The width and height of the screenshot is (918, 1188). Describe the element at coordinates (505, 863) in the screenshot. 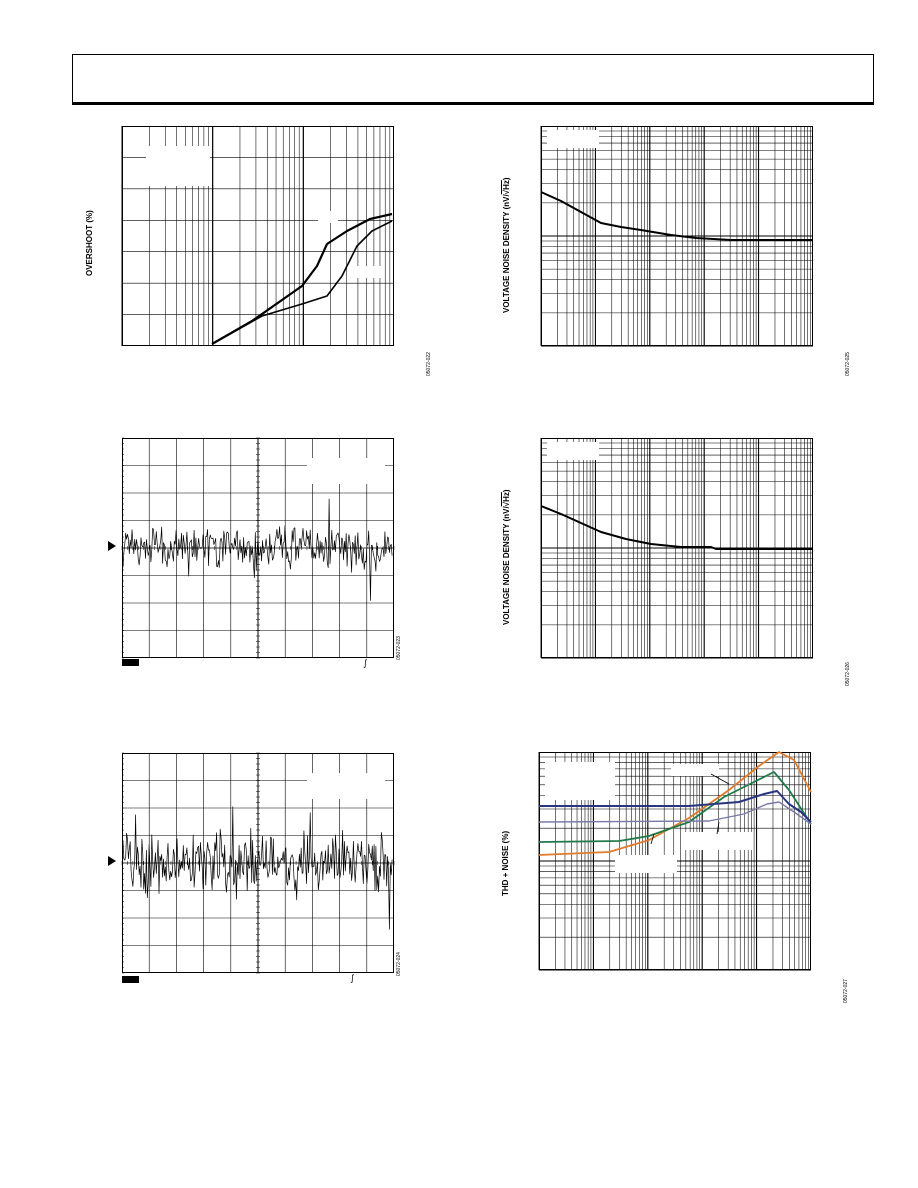

I see `thd-noise-y-label: THD + NOISE (%)` at that location.